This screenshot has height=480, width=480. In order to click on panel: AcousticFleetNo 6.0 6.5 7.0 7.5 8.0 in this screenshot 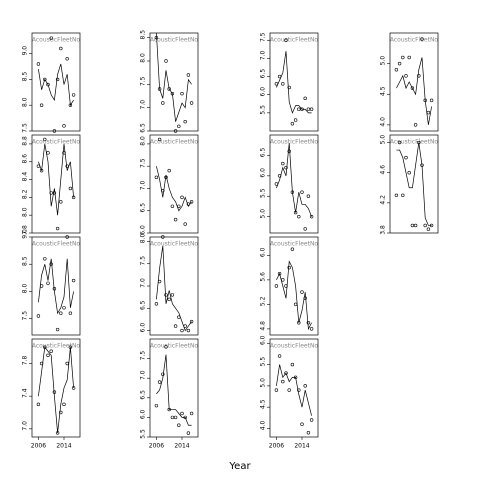, I will do `click(169, 184)`.